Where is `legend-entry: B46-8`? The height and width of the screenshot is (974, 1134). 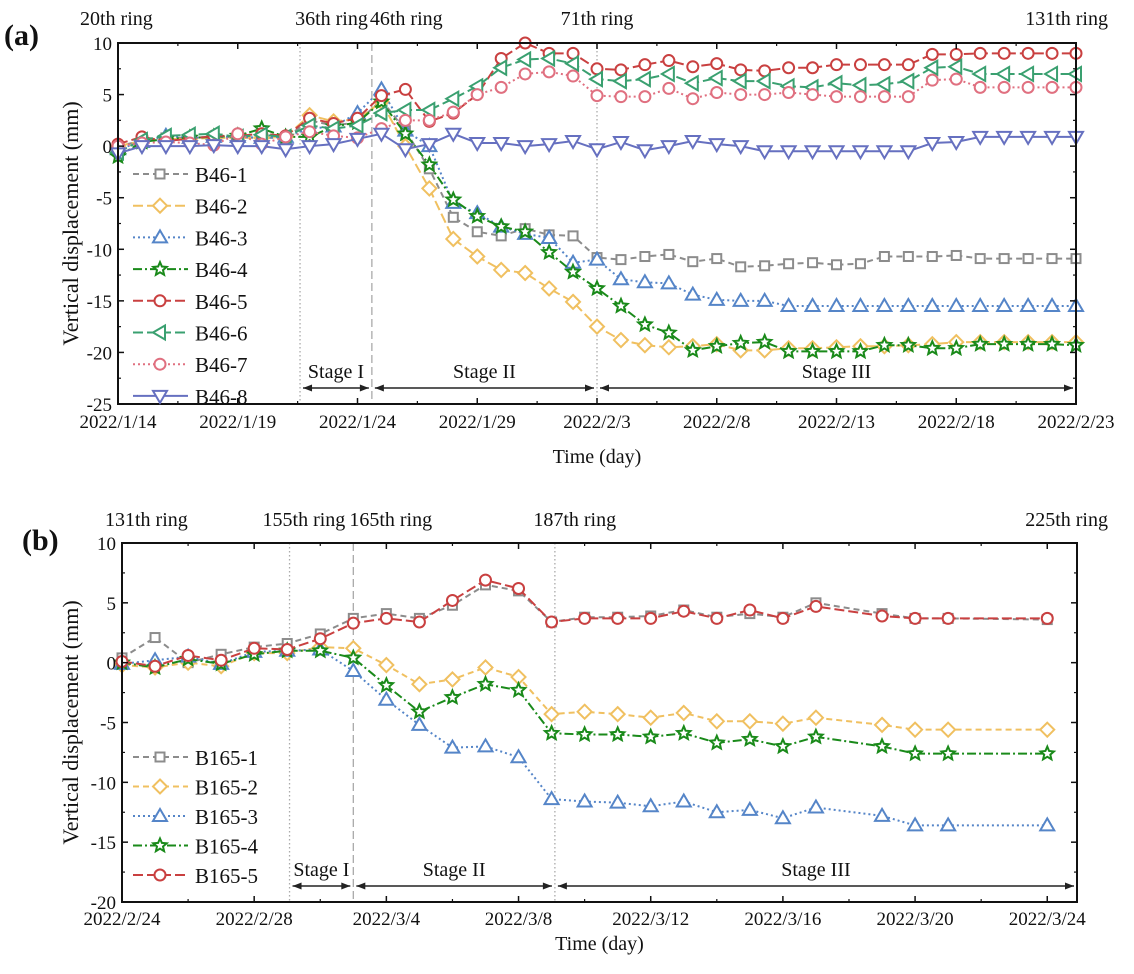
legend-entry: B46-8 is located at coordinates (190, 397).